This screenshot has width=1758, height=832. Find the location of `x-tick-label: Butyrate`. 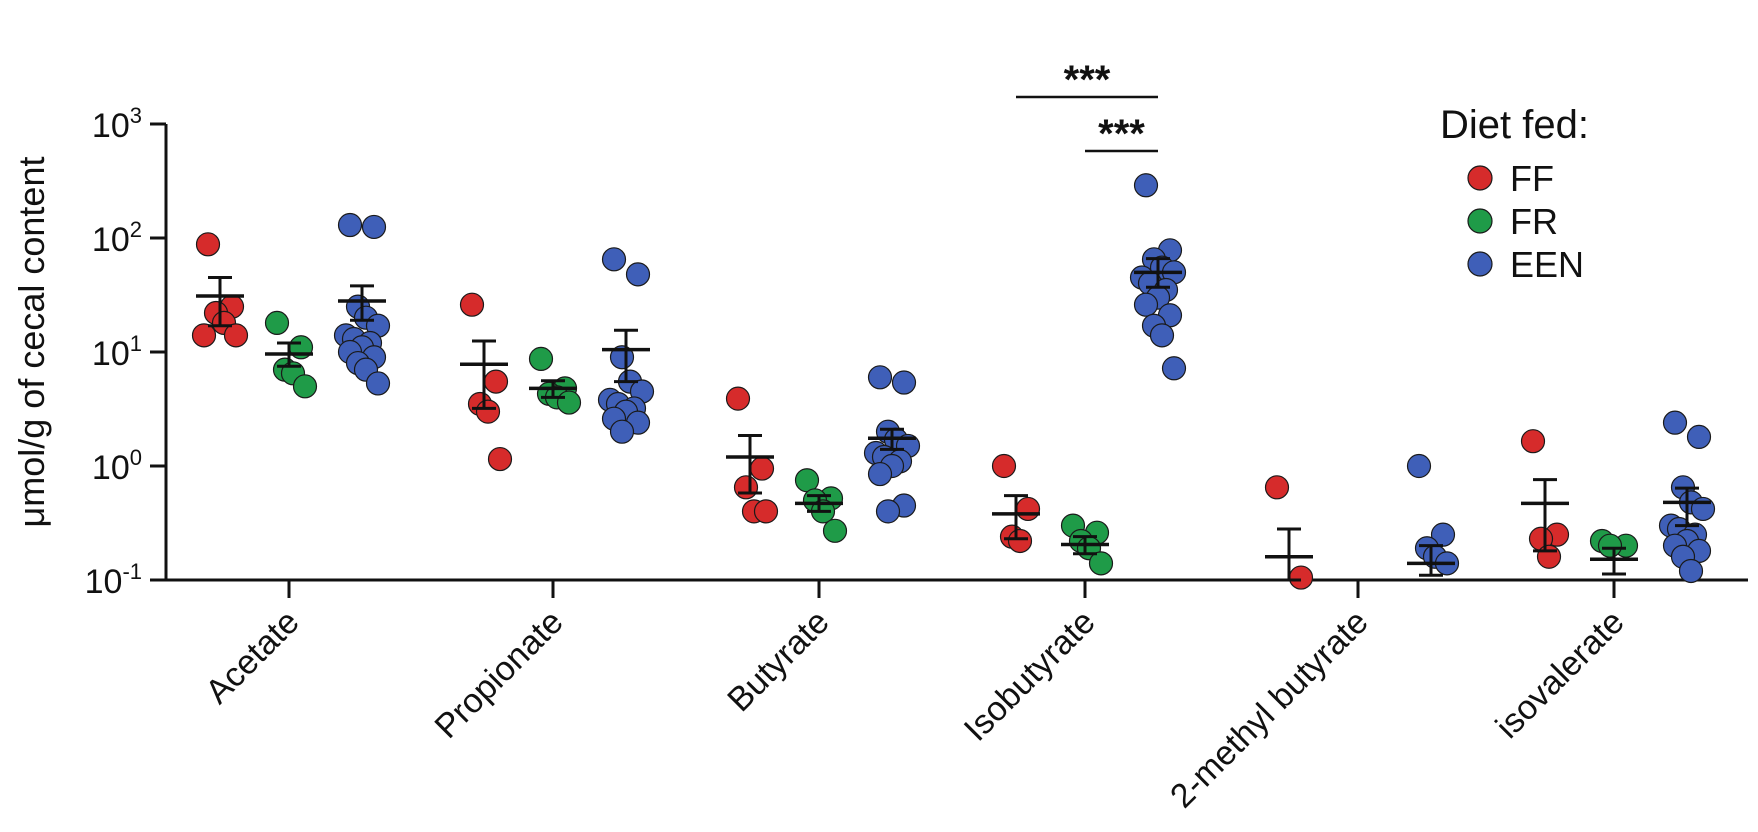

x-tick-label: Butyrate is located at coordinates (778, 661).